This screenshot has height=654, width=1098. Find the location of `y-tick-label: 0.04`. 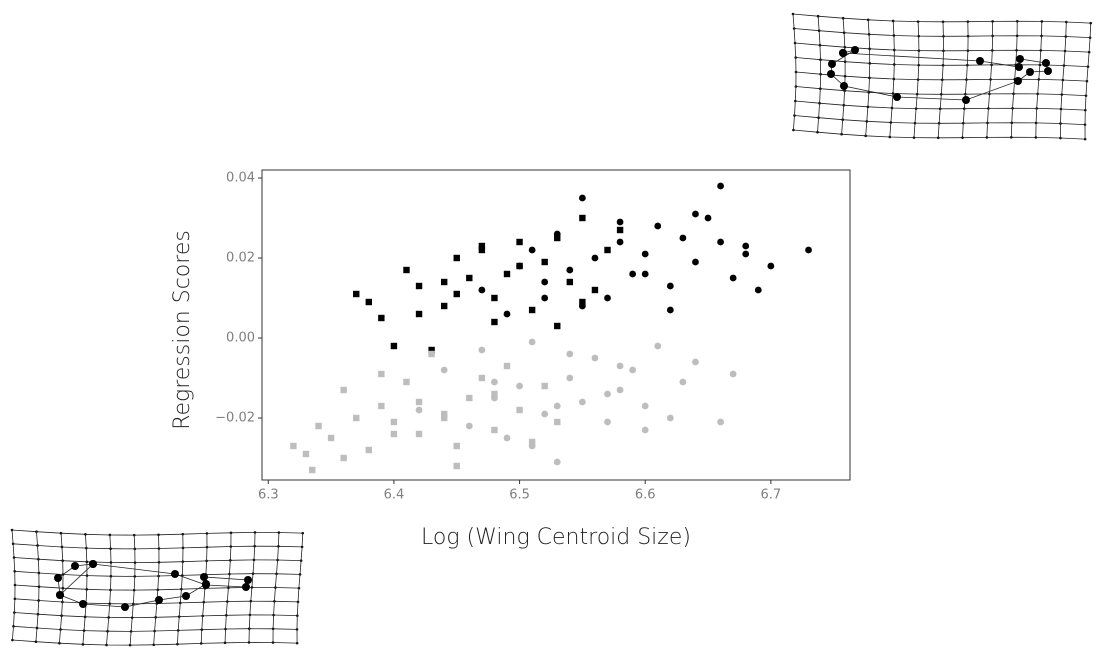

y-tick-label: 0.04 is located at coordinates (240, 178).